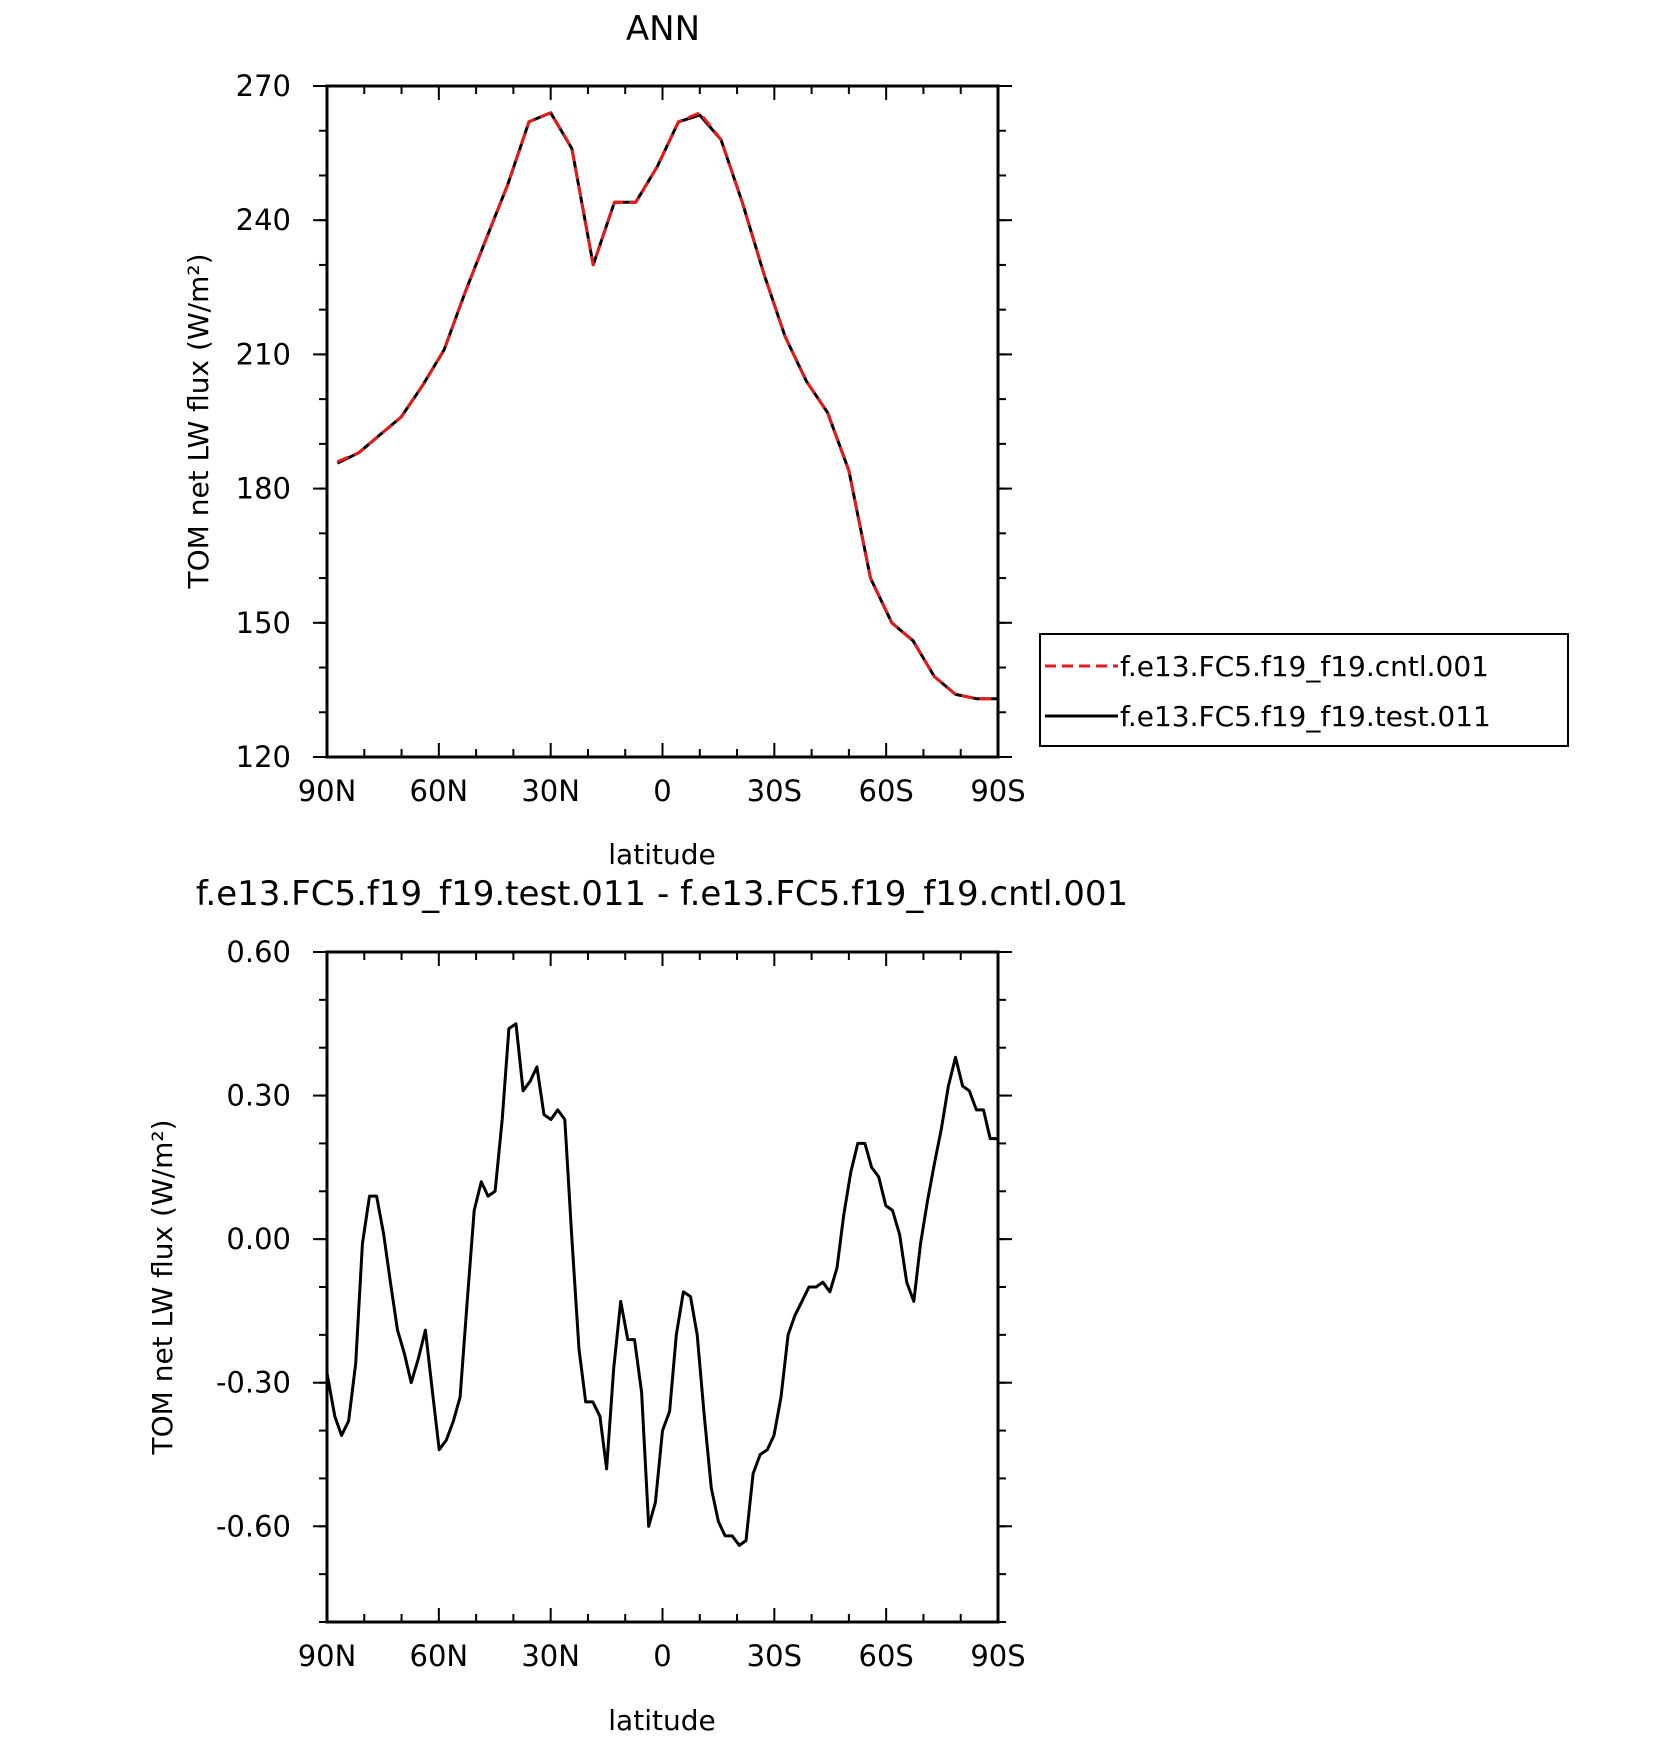 The width and height of the screenshot is (1677, 1747). I want to click on chart-title: ANN, so click(663, 29).